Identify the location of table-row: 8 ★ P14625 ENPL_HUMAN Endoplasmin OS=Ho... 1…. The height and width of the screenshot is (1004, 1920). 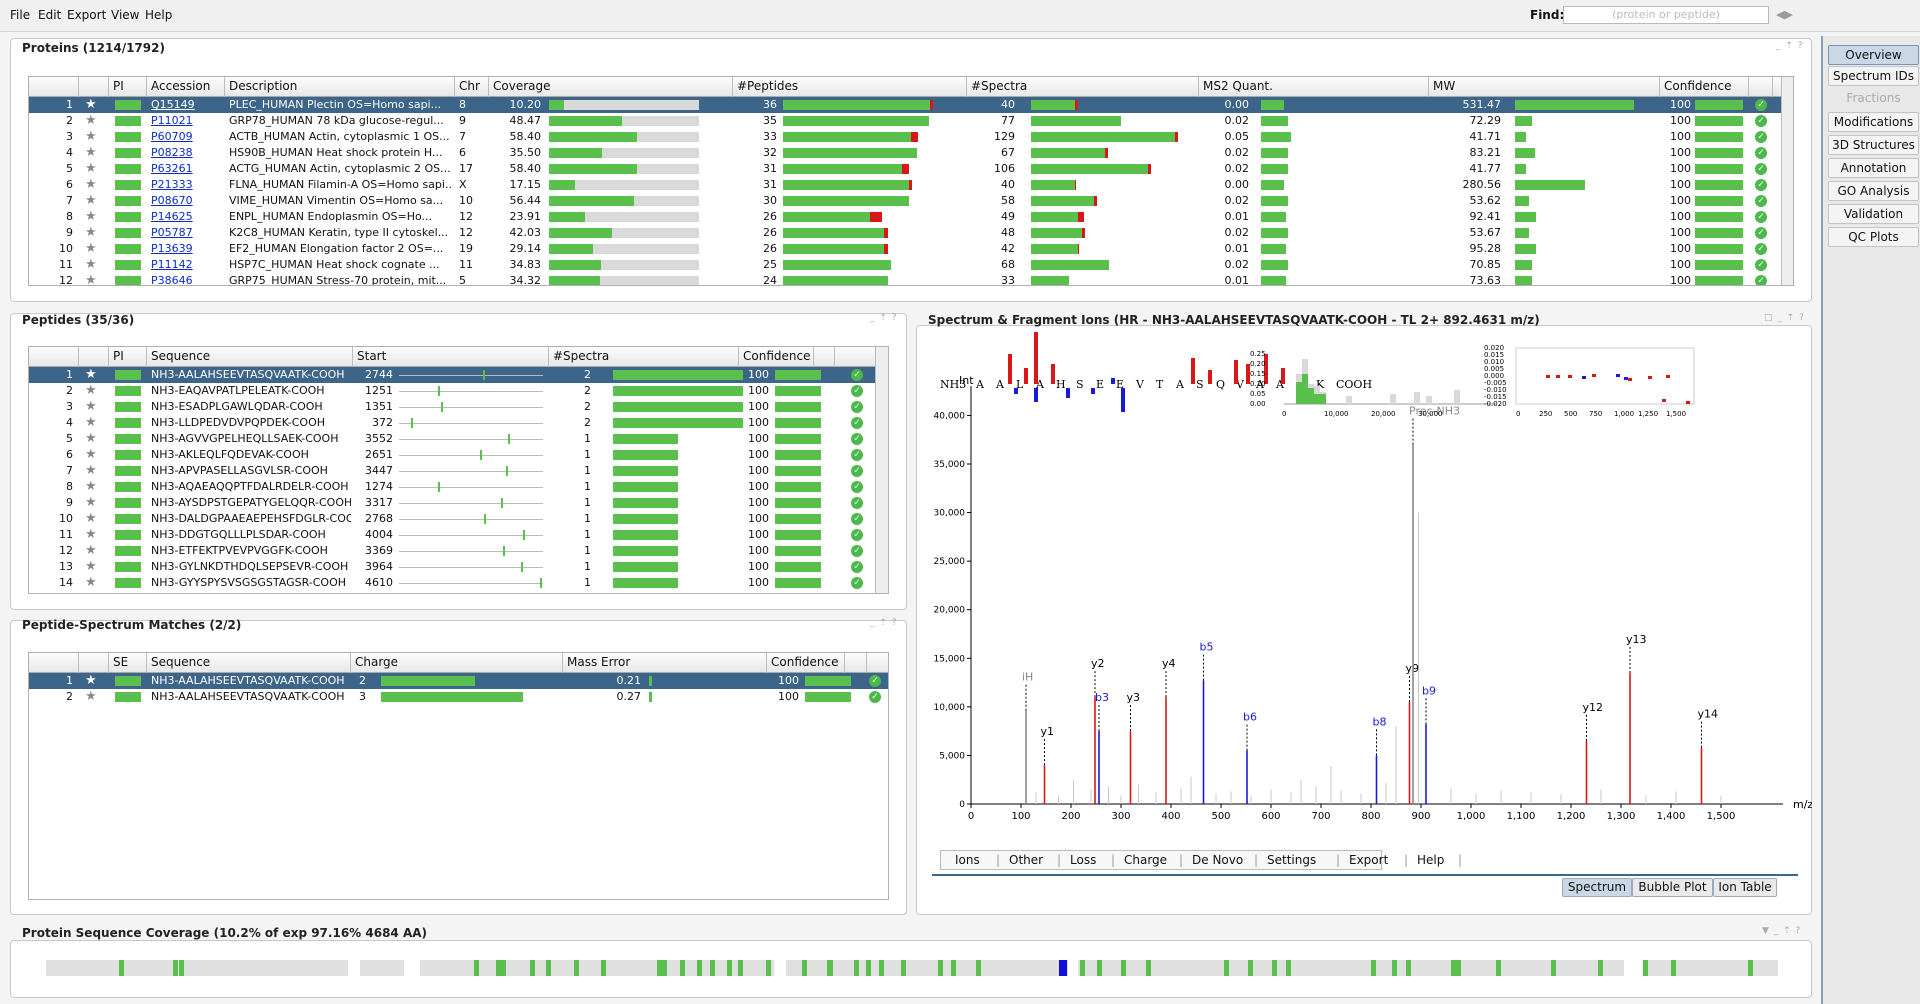
(905, 217).